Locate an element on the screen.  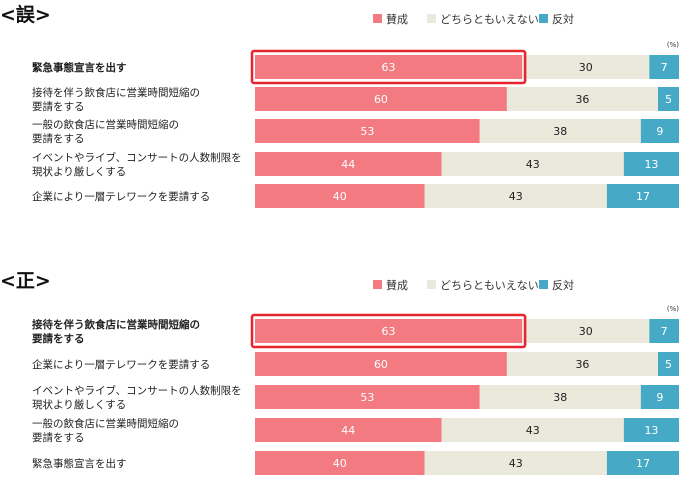
chart-2-title: <正> is located at coordinates (25, 281).